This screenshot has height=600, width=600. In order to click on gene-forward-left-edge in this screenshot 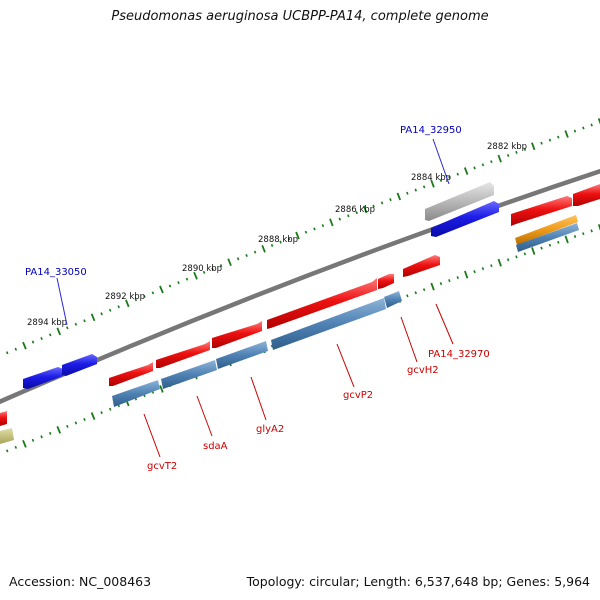, I will do `click(3, 418)`.